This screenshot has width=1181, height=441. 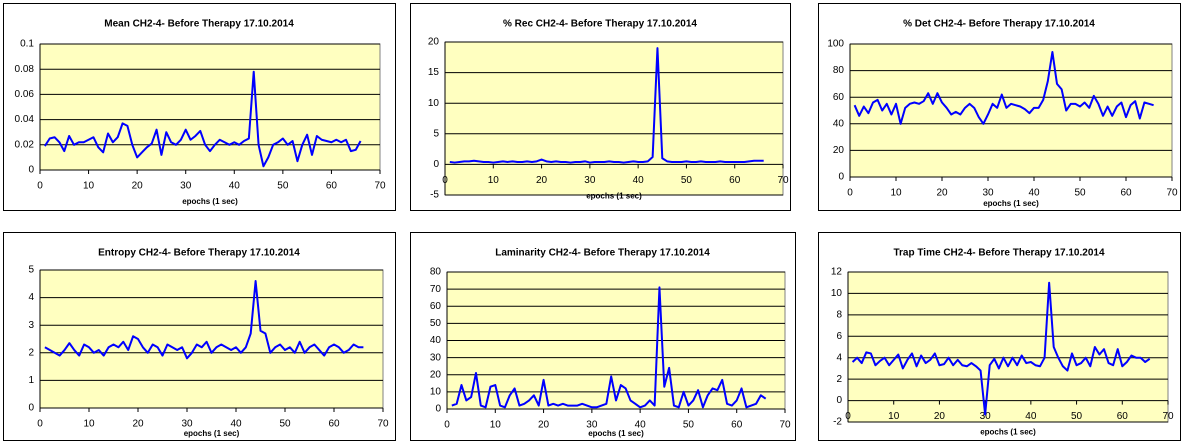 What do you see at coordinates (436, 289) in the screenshot?
I see `y-tick-label: 70` at bounding box center [436, 289].